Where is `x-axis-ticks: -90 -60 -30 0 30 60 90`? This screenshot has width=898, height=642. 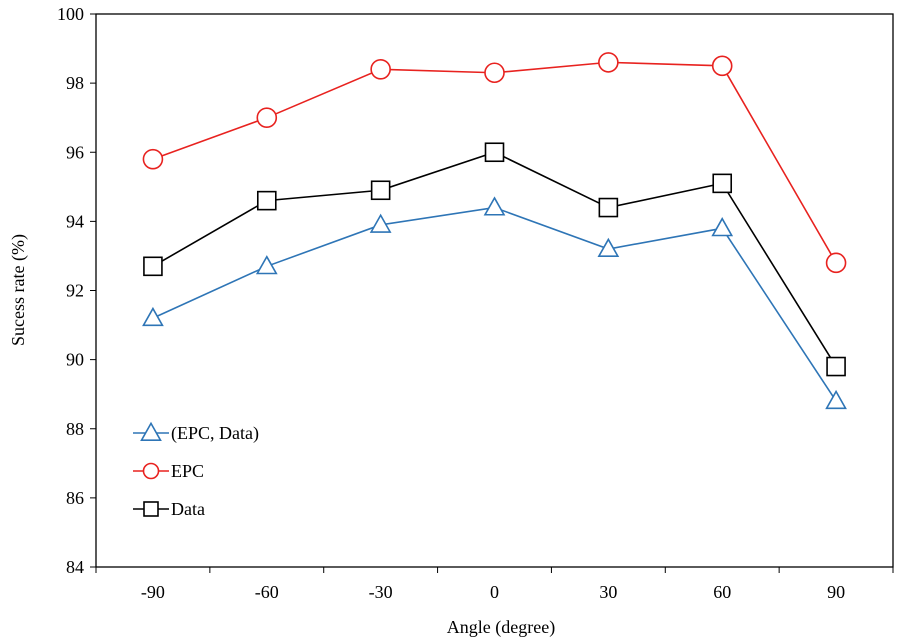
x-axis-ticks: -90 -60 -30 0 30 60 90 is located at coordinates (494, 584).